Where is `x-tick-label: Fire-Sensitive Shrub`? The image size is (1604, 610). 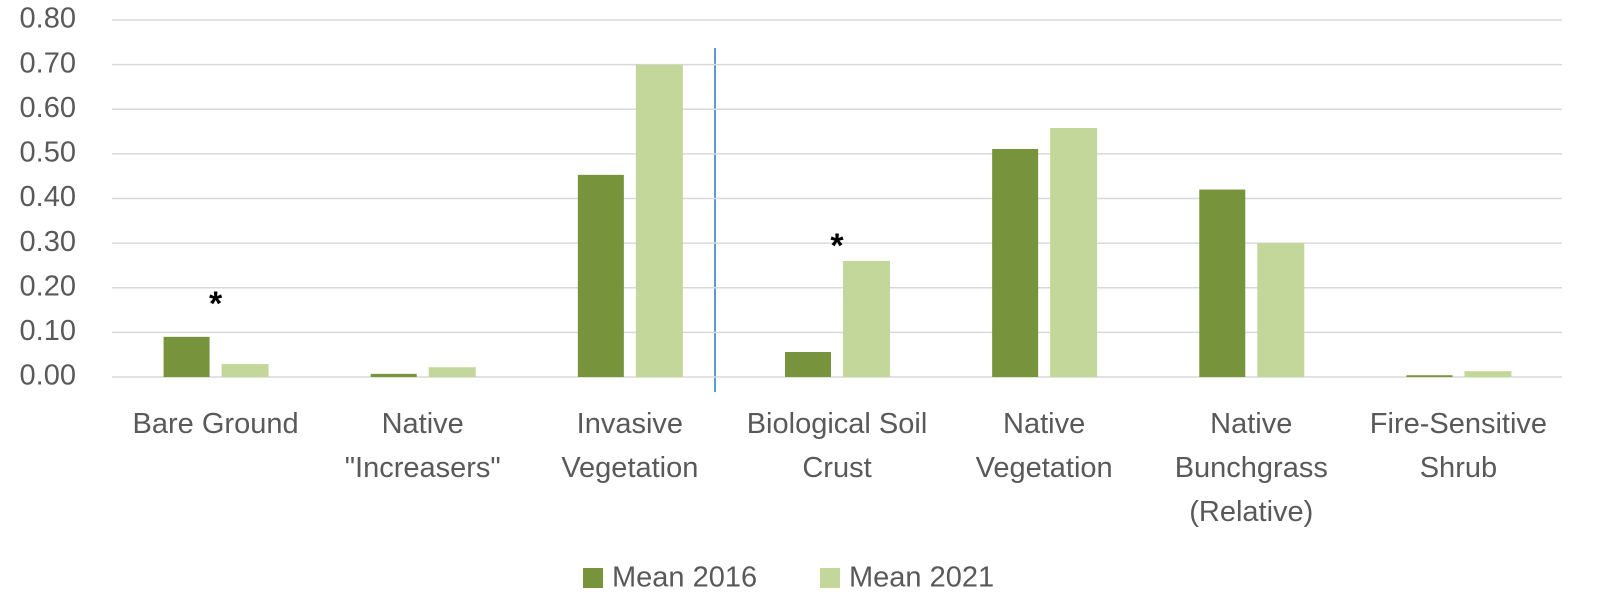
x-tick-label: Fire-Sensitive Shrub is located at coordinates (1458, 446).